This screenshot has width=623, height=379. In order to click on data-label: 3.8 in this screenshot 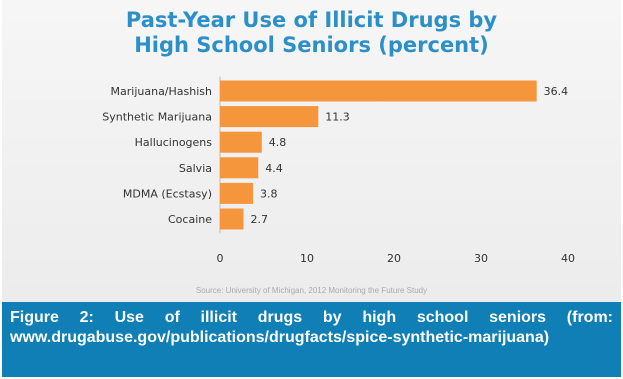, I will do `click(269, 193)`.